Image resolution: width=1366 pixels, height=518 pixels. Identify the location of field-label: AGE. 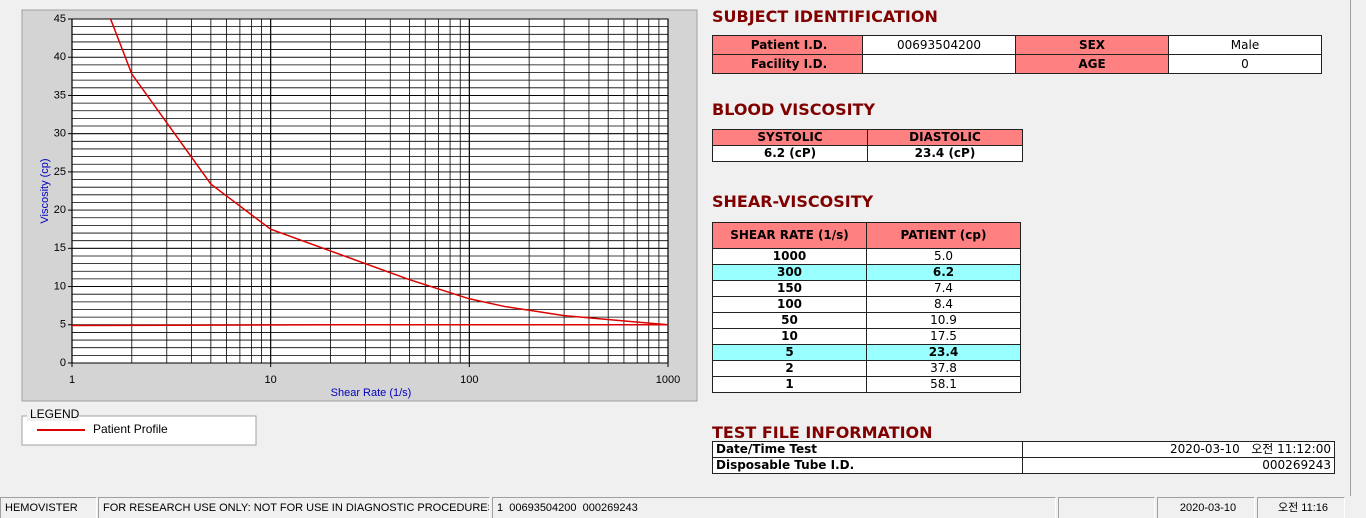
(1092, 64).